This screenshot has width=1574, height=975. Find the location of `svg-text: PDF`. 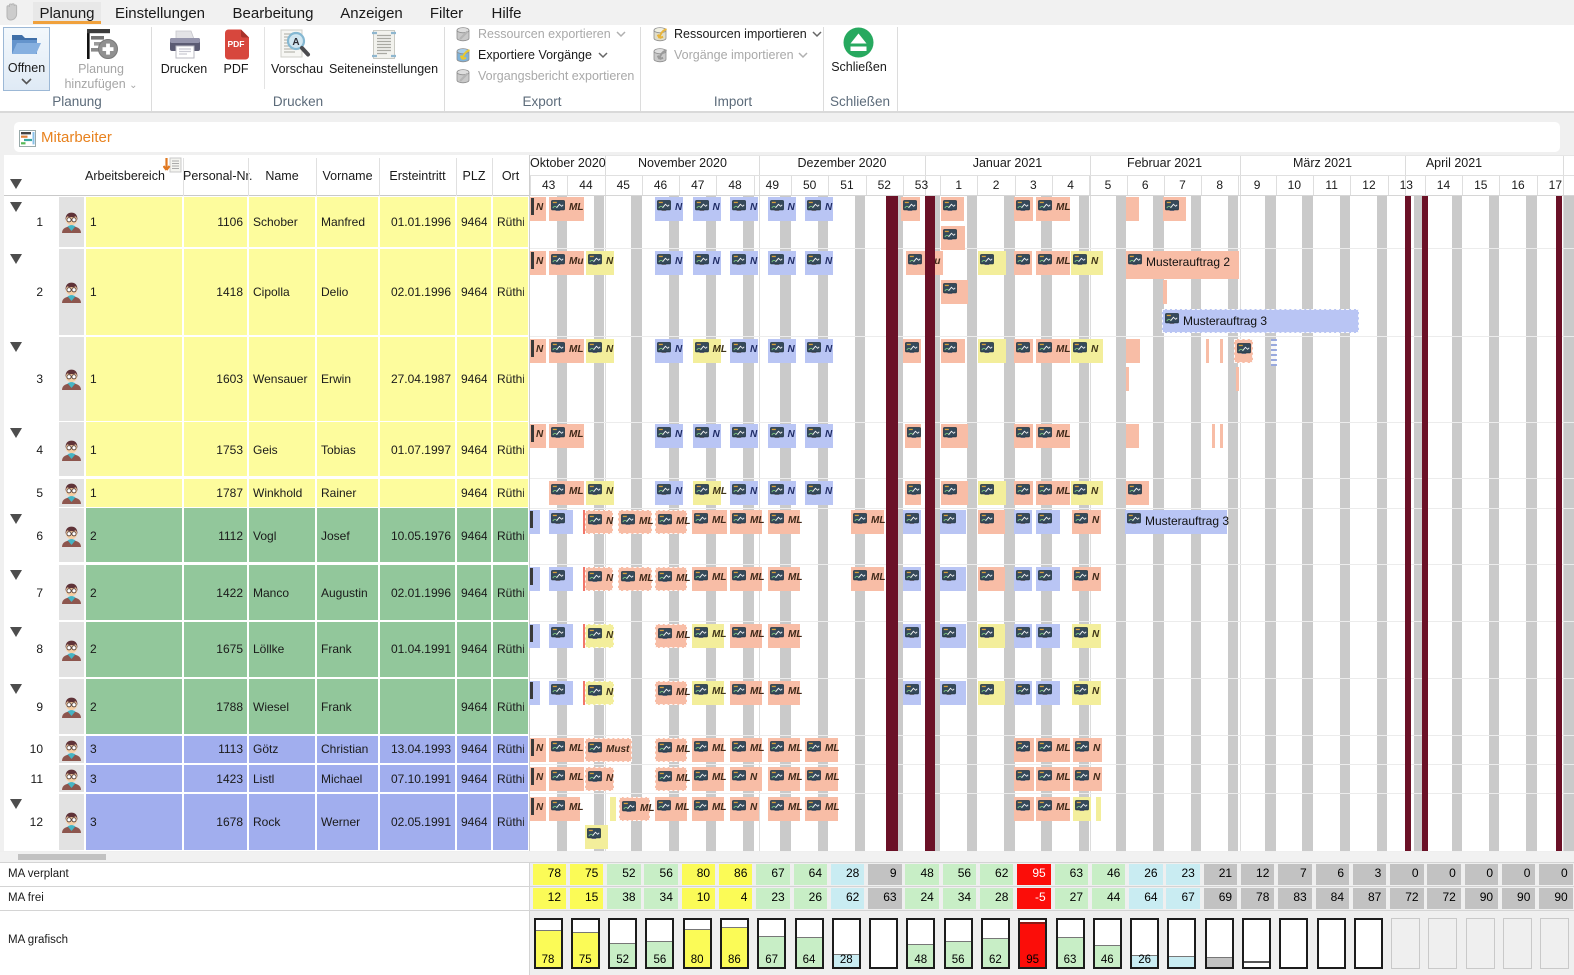

svg-text: PDF is located at coordinates (236, 44).